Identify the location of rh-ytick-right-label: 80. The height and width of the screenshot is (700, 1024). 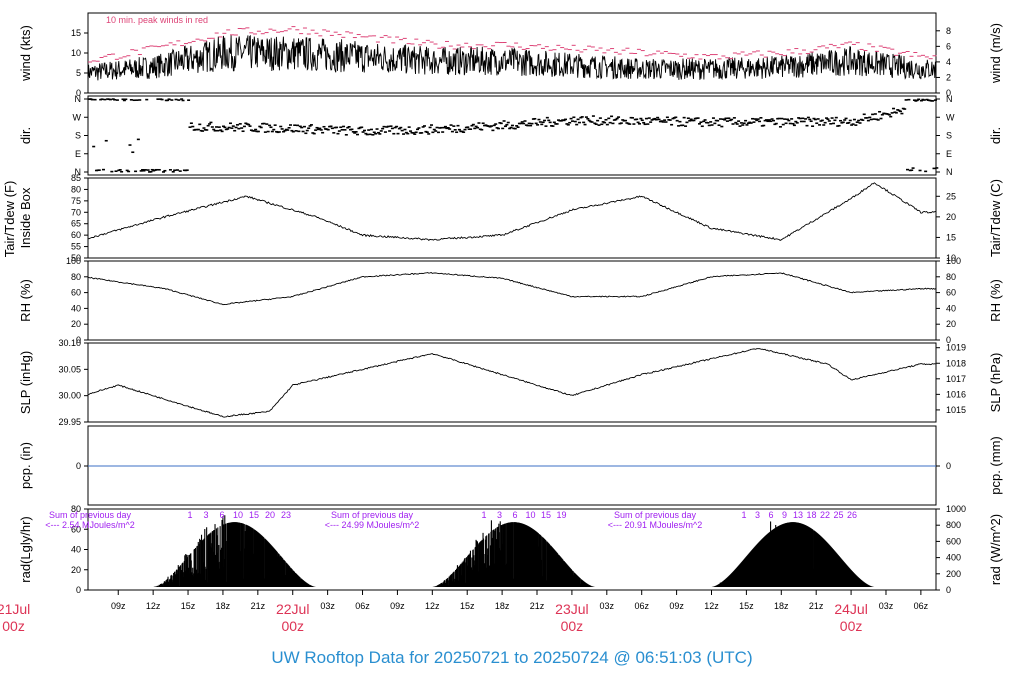
(951, 277).